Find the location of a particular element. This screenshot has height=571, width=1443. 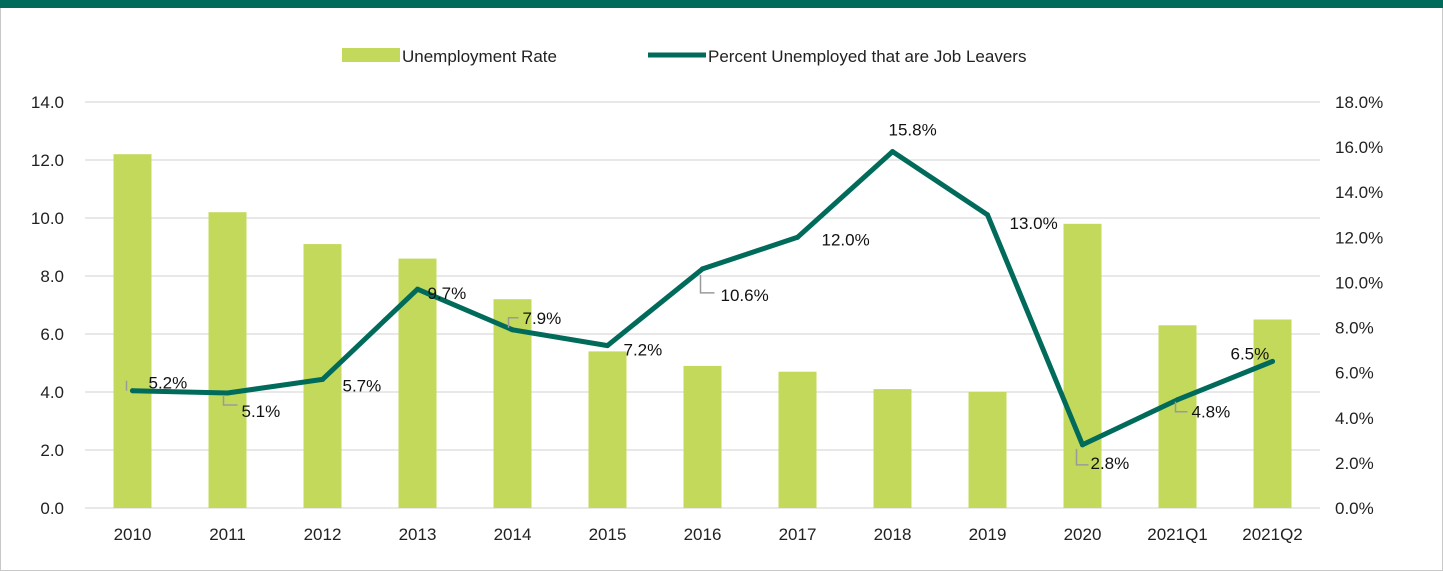

right-tick-label: 14.0% is located at coordinates (1359, 192).